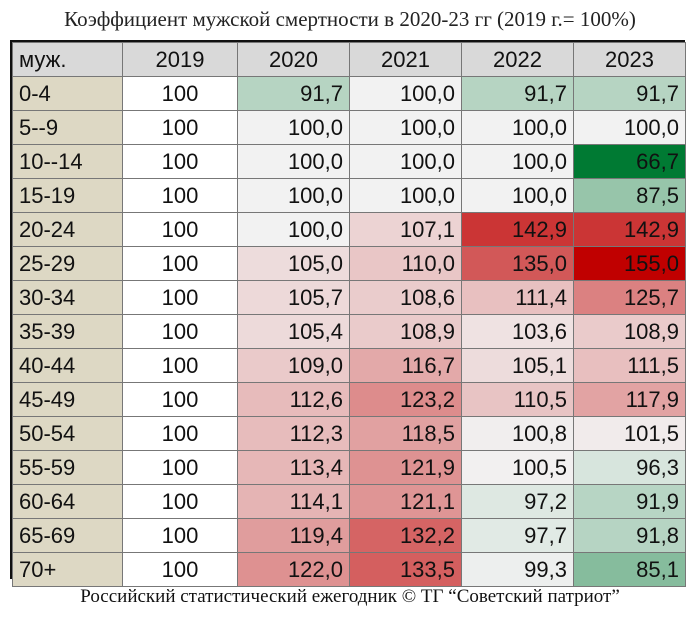  What do you see at coordinates (180, 59) in the screenshot?
I see `column-header: 2019` at bounding box center [180, 59].